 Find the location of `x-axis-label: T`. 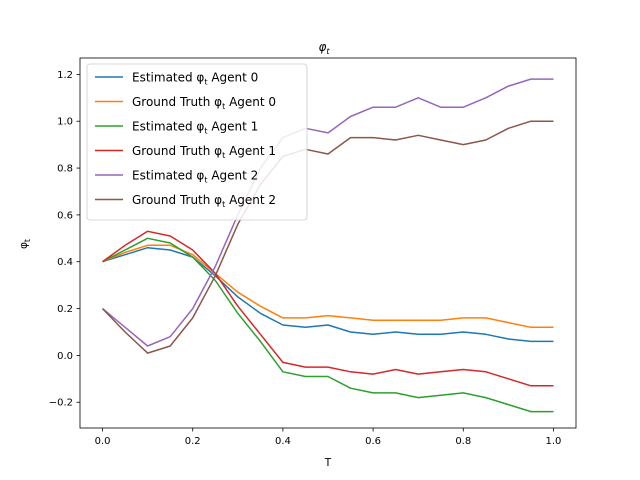

x-axis-label: T is located at coordinates (328, 463).